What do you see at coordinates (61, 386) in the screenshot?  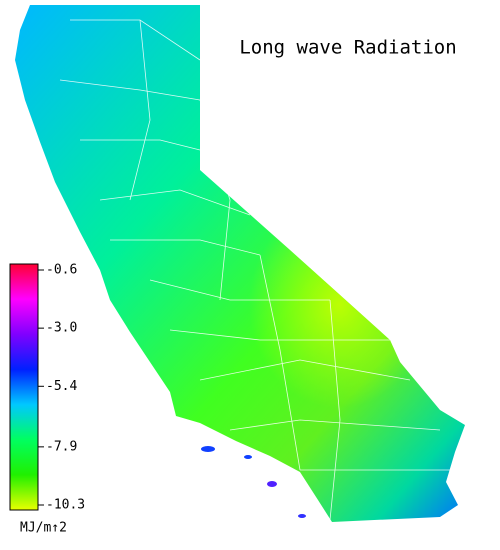 I see `colorbar-tick-label: -5.4` at bounding box center [61, 386].